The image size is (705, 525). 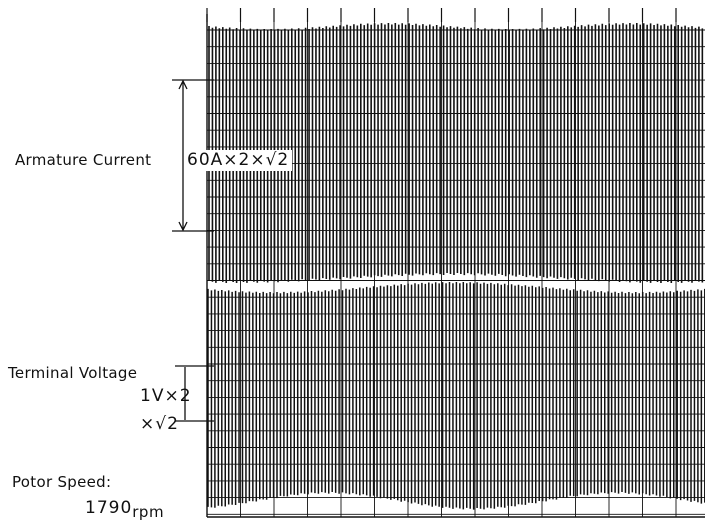 What do you see at coordinates (238, 160) in the screenshot?
I see `armature-current-scale: 60A×2×√2` at bounding box center [238, 160].